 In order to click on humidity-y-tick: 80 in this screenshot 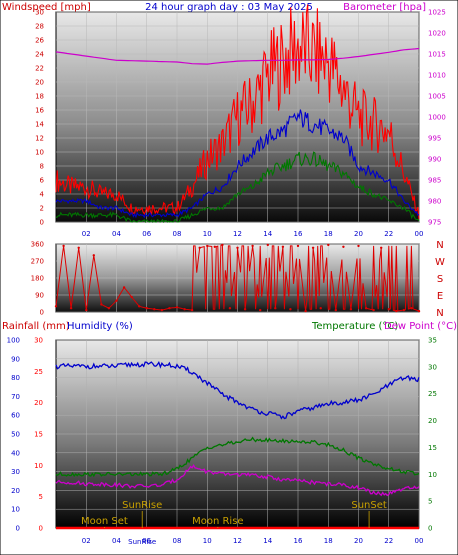, I will do `click(15, 378)`.